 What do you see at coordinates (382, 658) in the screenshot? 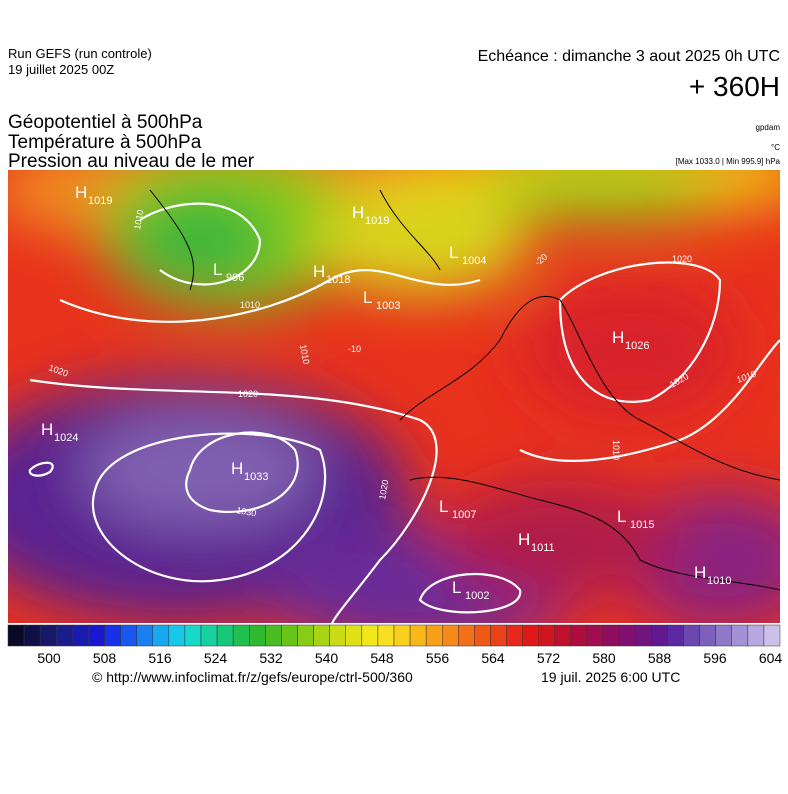
I see `colorbar-tick-label: 548` at bounding box center [382, 658].